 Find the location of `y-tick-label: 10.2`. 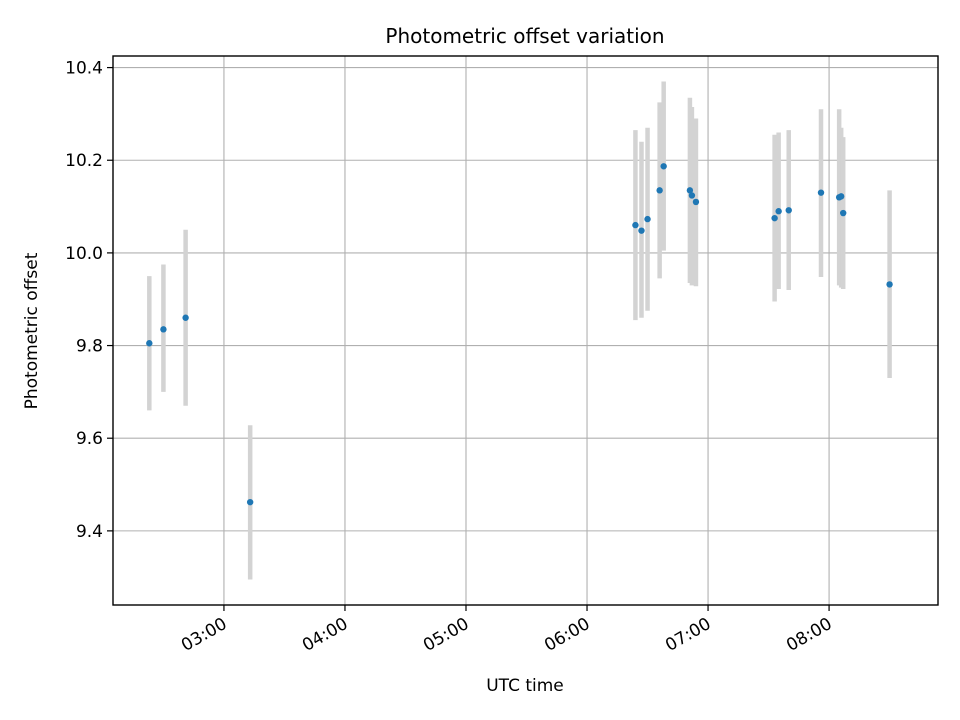

y-tick-label: 10.2 is located at coordinates (84, 161).